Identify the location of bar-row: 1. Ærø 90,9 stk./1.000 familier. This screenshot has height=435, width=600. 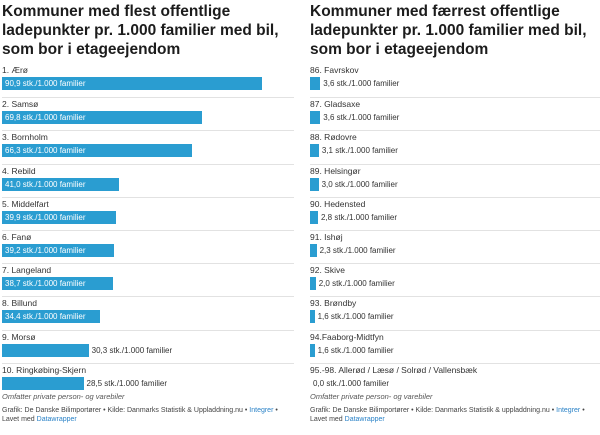
(148, 80).